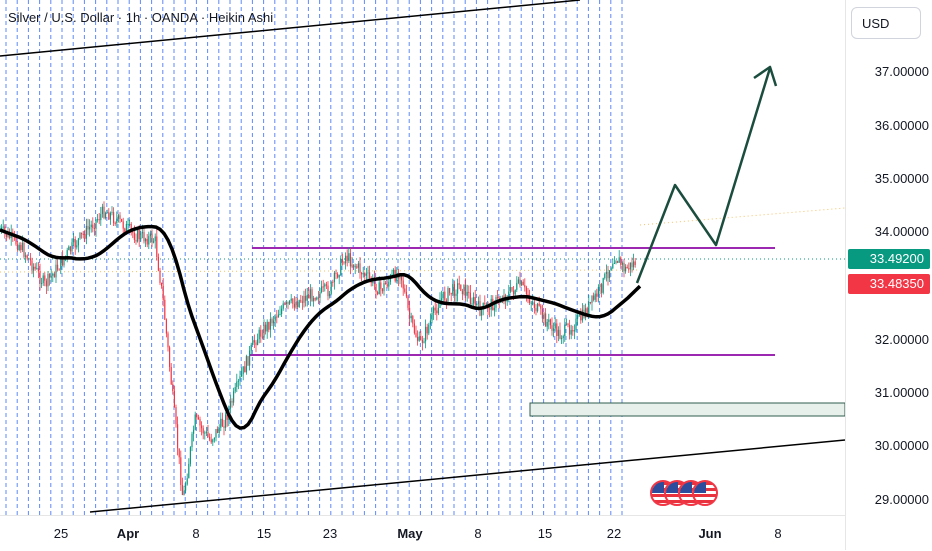  What do you see at coordinates (742, 216) in the screenshot?
I see `projection-dotted-line` at bounding box center [742, 216].